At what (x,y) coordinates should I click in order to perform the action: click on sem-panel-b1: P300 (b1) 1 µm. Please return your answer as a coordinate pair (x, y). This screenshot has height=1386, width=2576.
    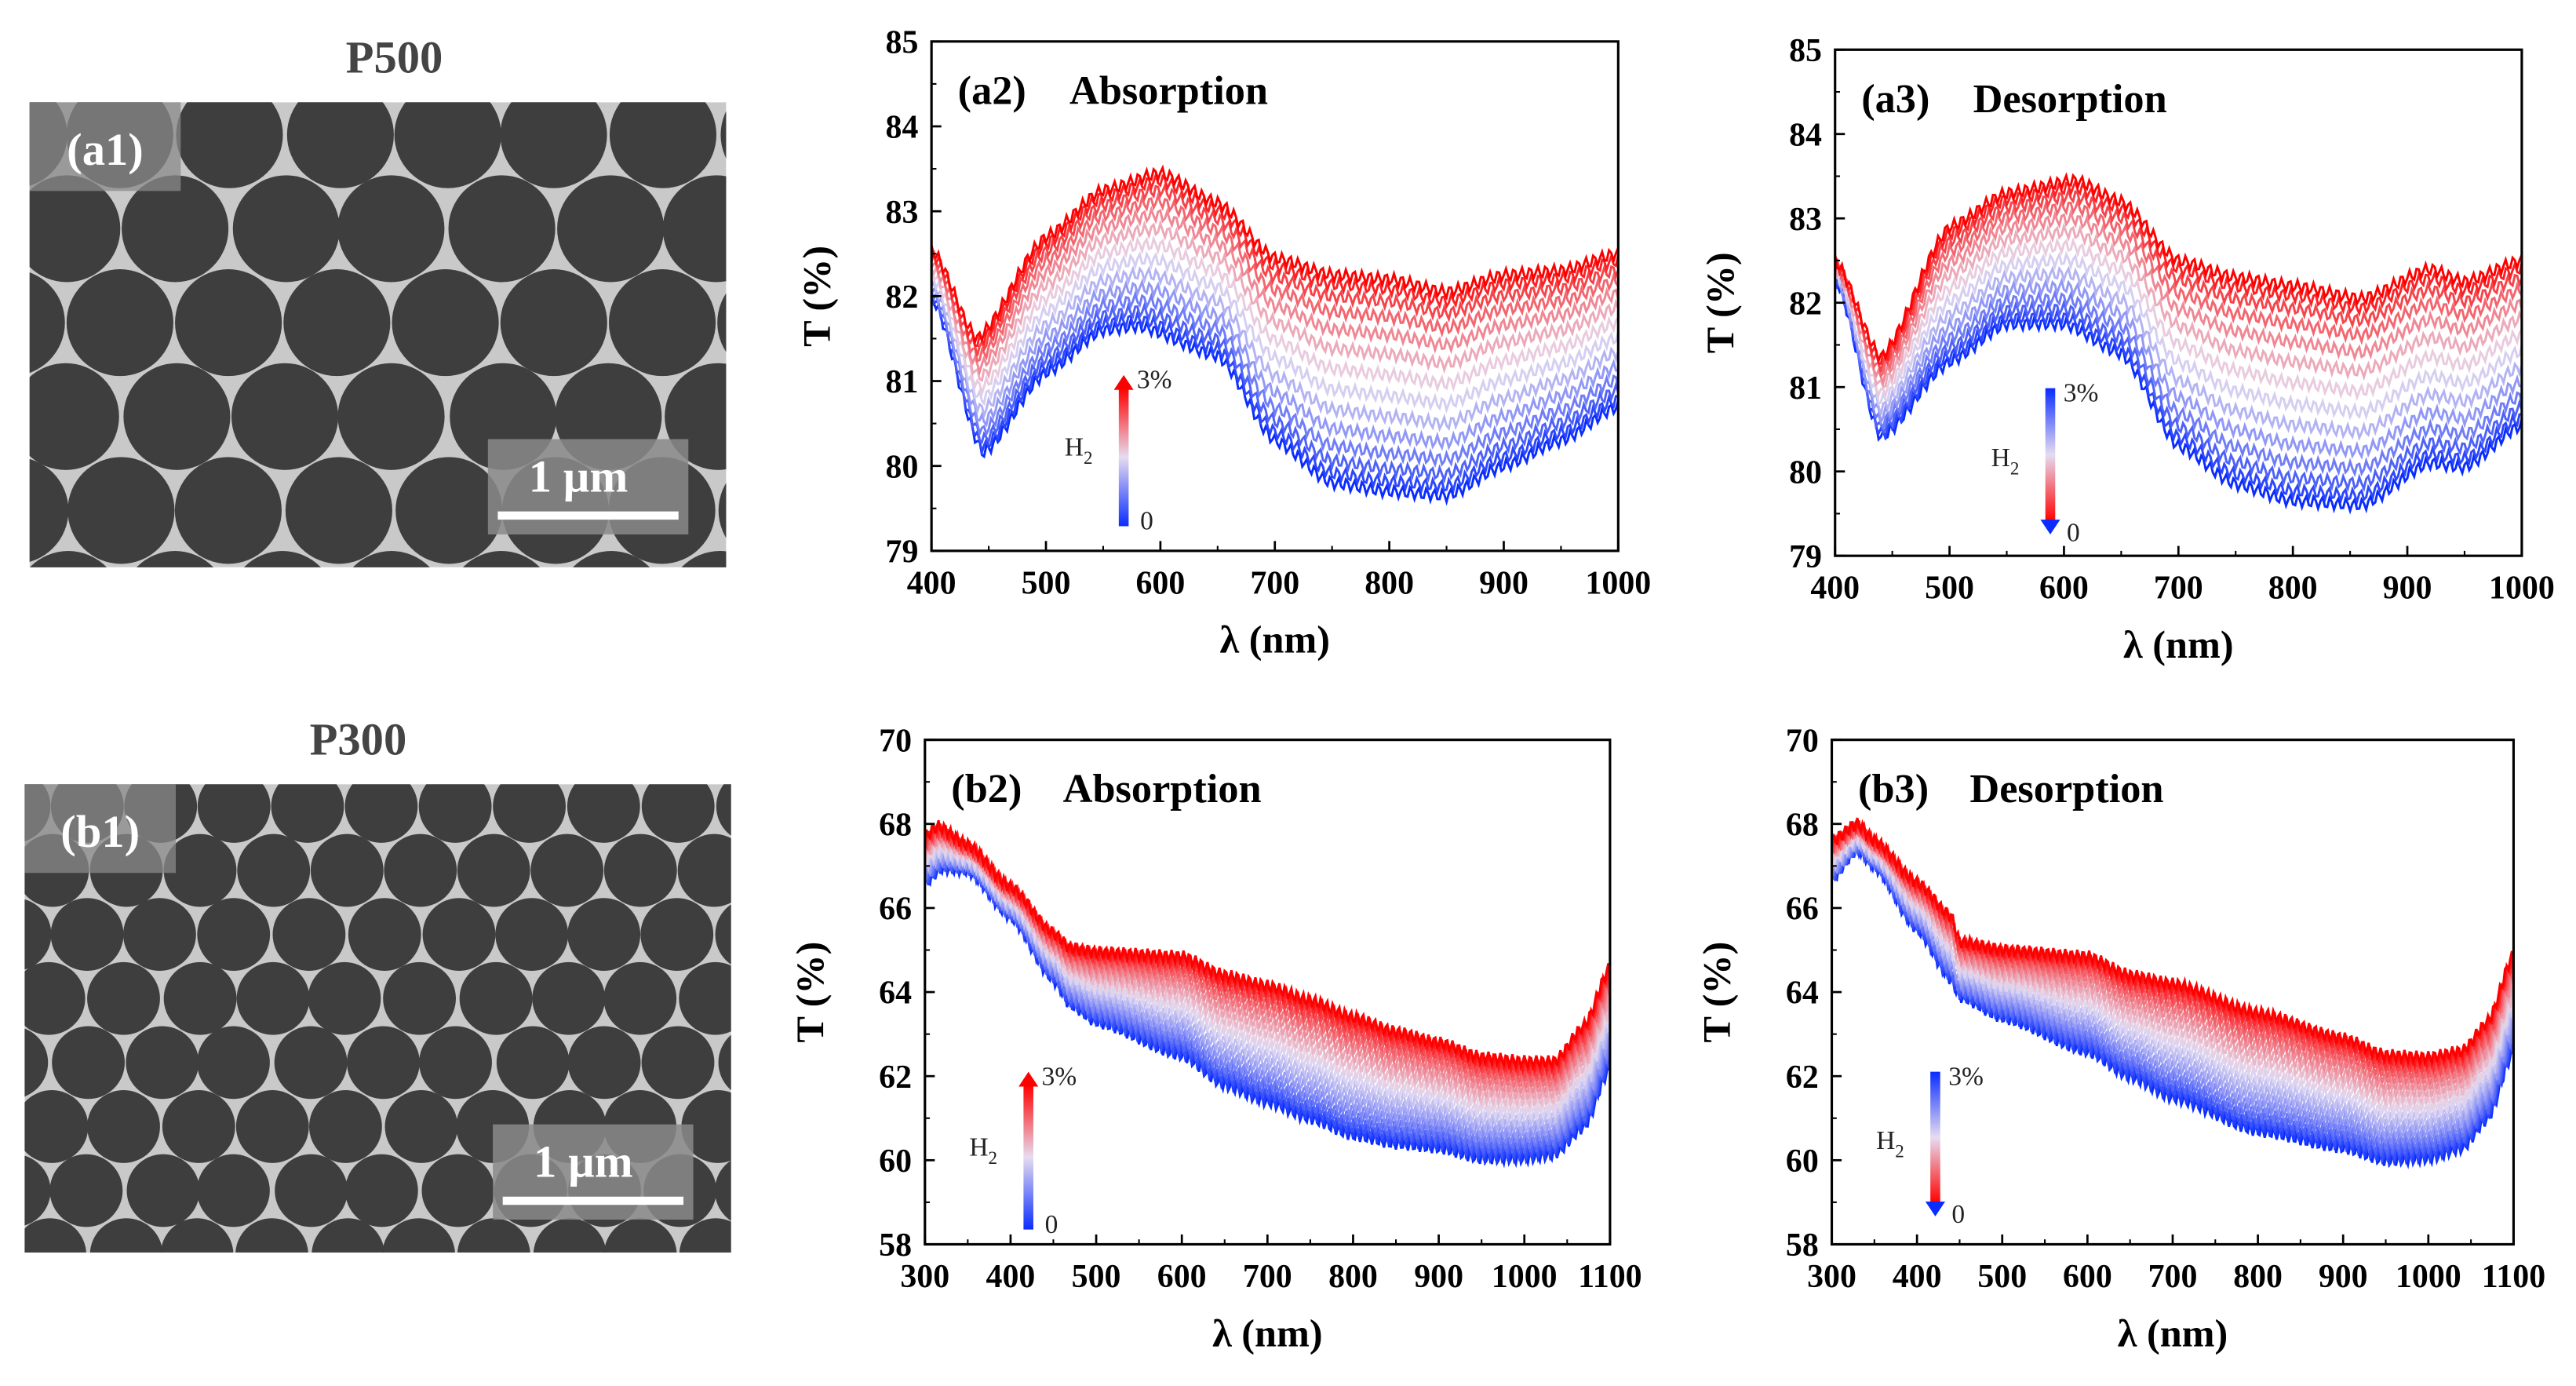
    Looking at the image, I should click on (377, 983).